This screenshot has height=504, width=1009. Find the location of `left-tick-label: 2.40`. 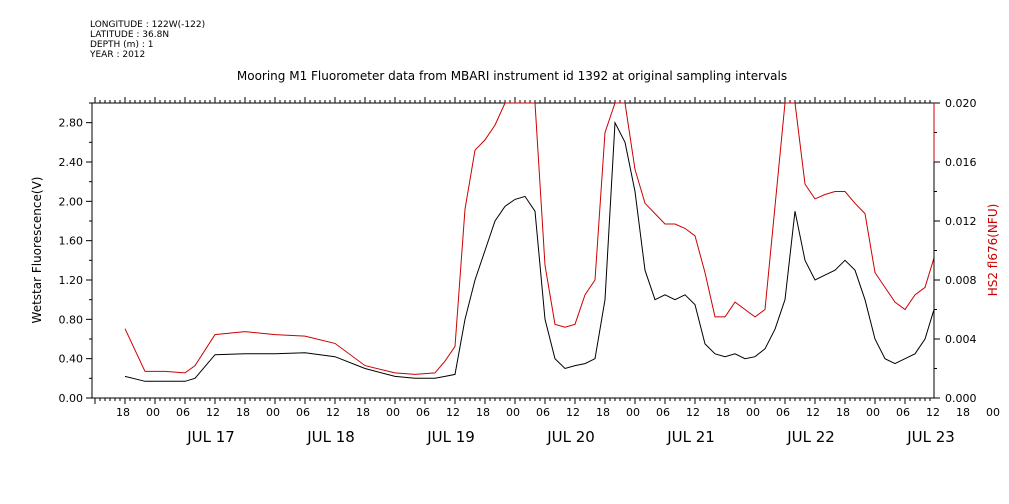

left-tick-label: 2.40 is located at coordinates (71, 162).